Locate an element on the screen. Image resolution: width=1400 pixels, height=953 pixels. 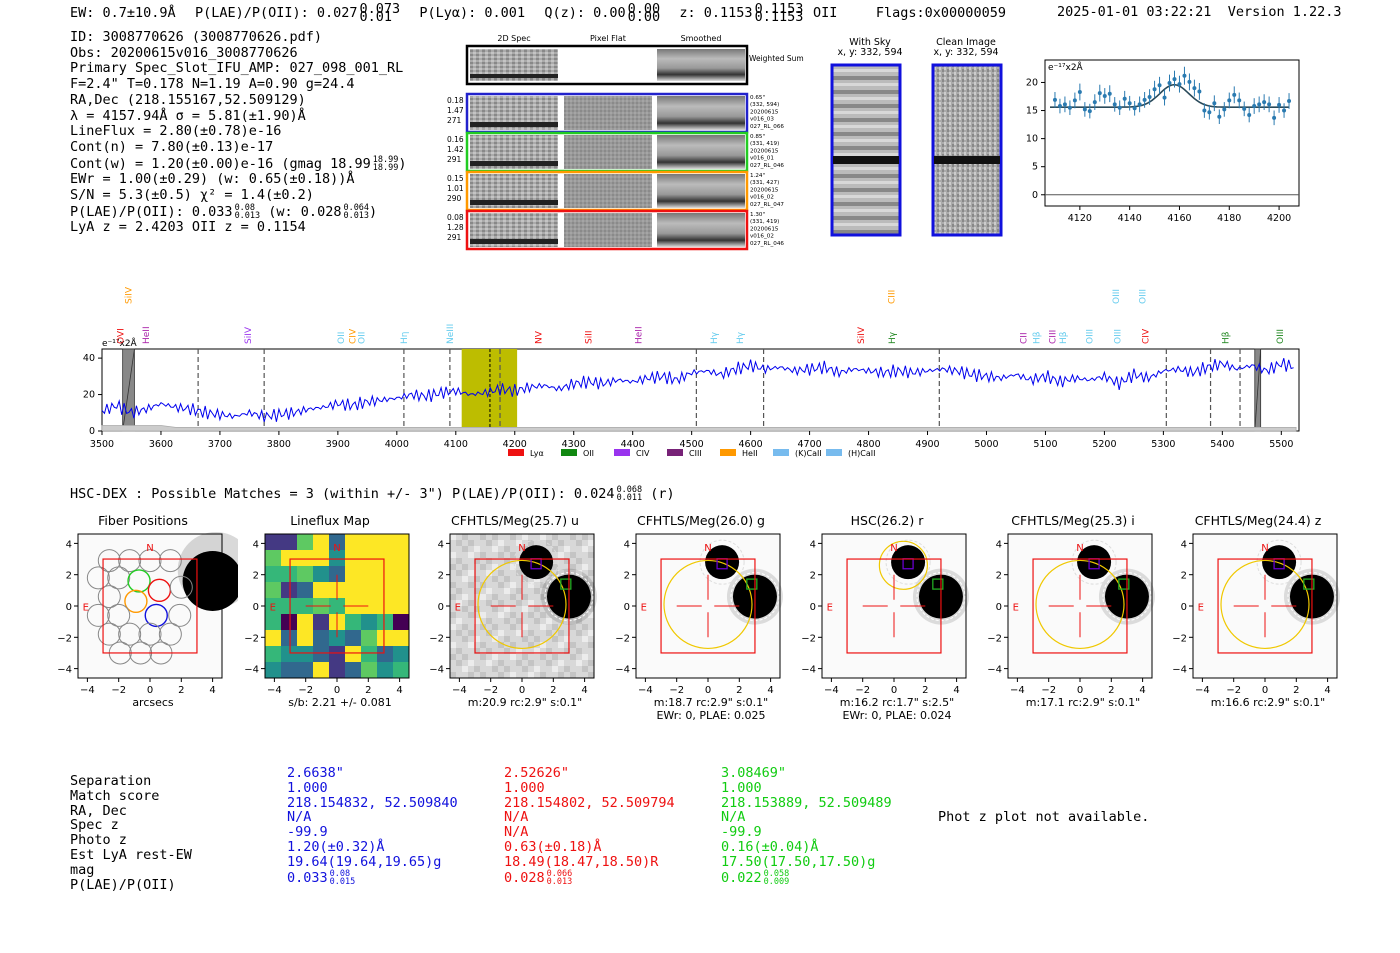
header-z-tag: OII is located at coordinates (825, 13).